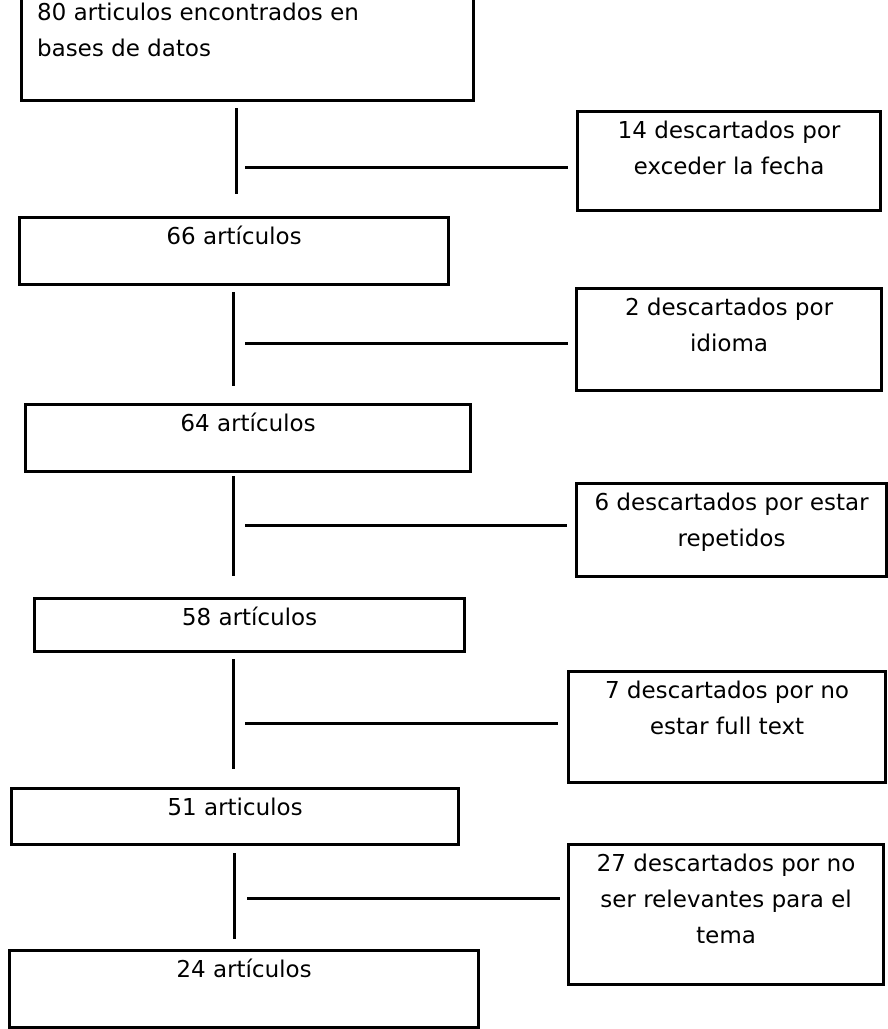  What do you see at coordinates (248, 438) in the screenshot?
I see `main-box-3: 64 artículos` at bounding box center [248, 438].